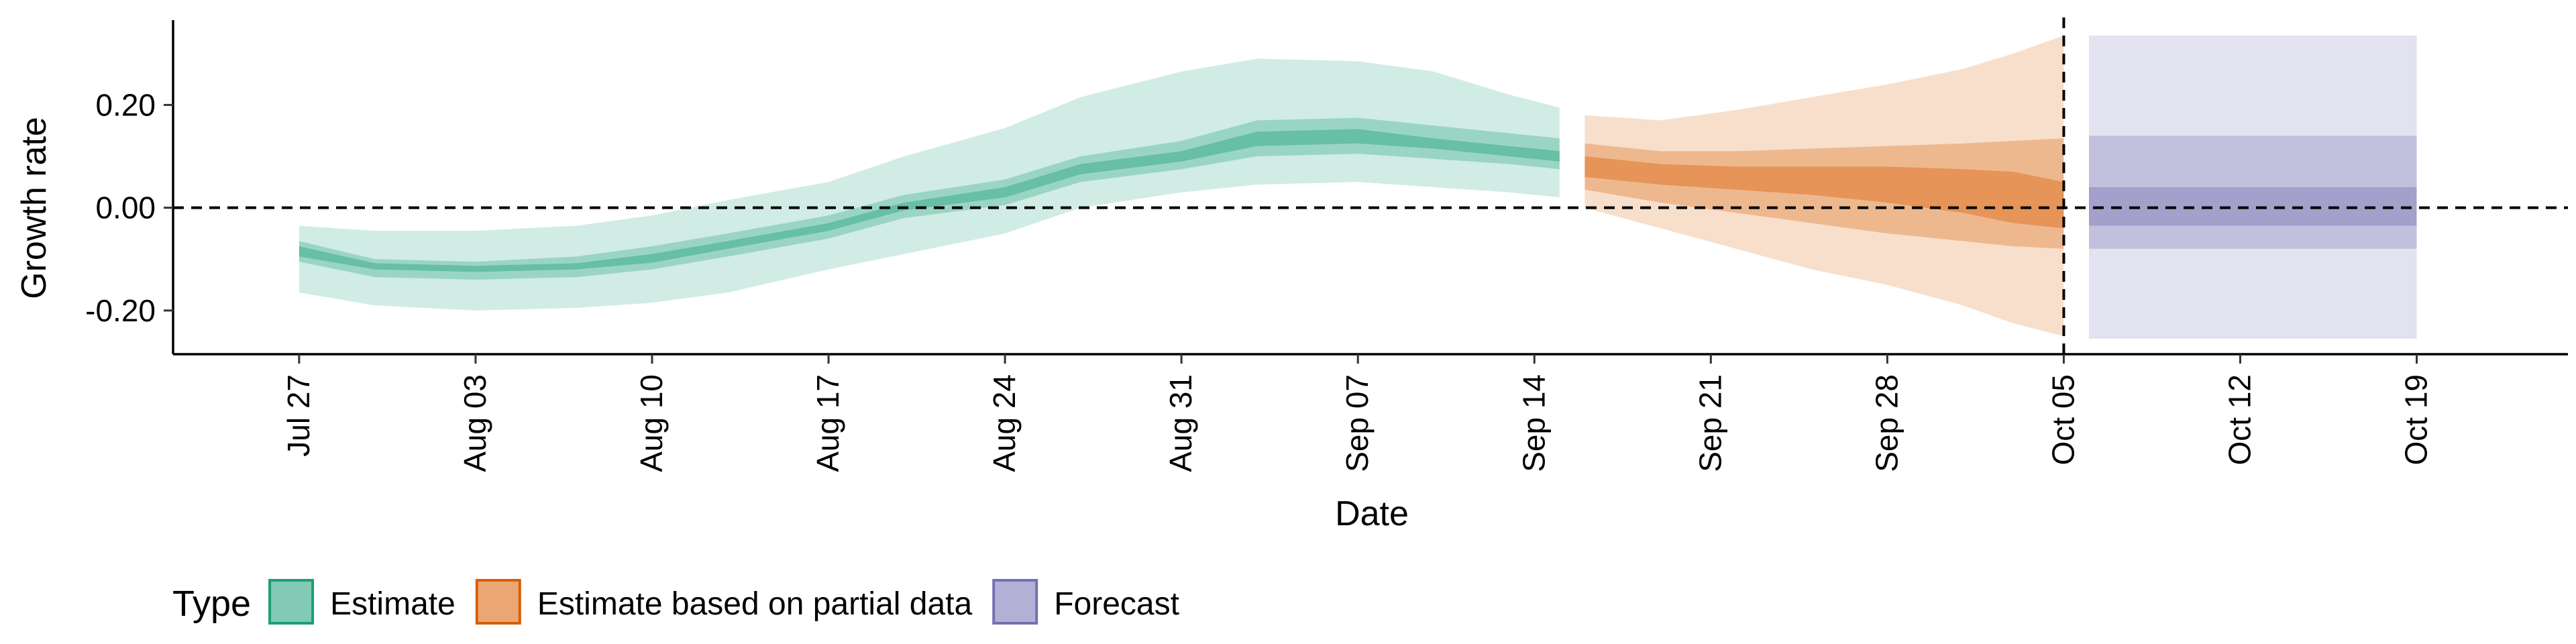 This screenshot has height=644, width=2576. I want to click on legend-label-estimate: Estimate, so click(392, 604).